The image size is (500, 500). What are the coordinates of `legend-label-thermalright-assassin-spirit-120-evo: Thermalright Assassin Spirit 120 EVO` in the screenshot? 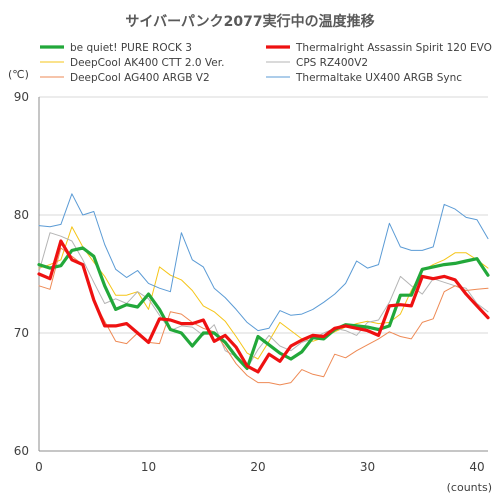 It's located at (393, 48).